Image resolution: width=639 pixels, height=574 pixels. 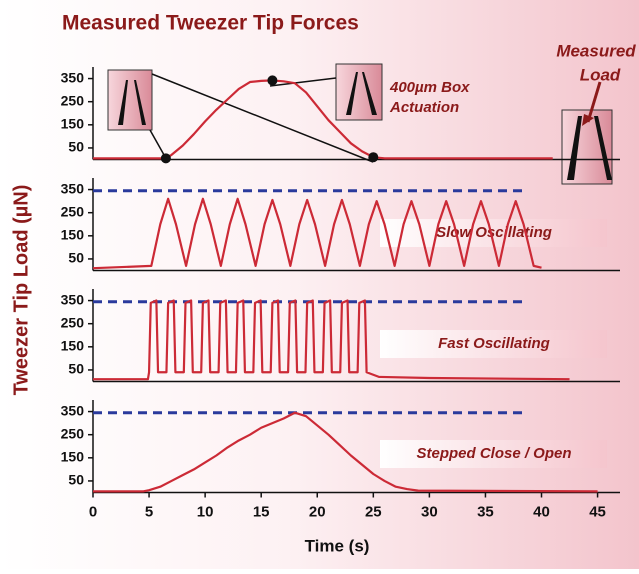 What do you see at coordinates (373, 511) in the screenshot?
I see `x-tick-label: 25` at bounding box center [373, 511].